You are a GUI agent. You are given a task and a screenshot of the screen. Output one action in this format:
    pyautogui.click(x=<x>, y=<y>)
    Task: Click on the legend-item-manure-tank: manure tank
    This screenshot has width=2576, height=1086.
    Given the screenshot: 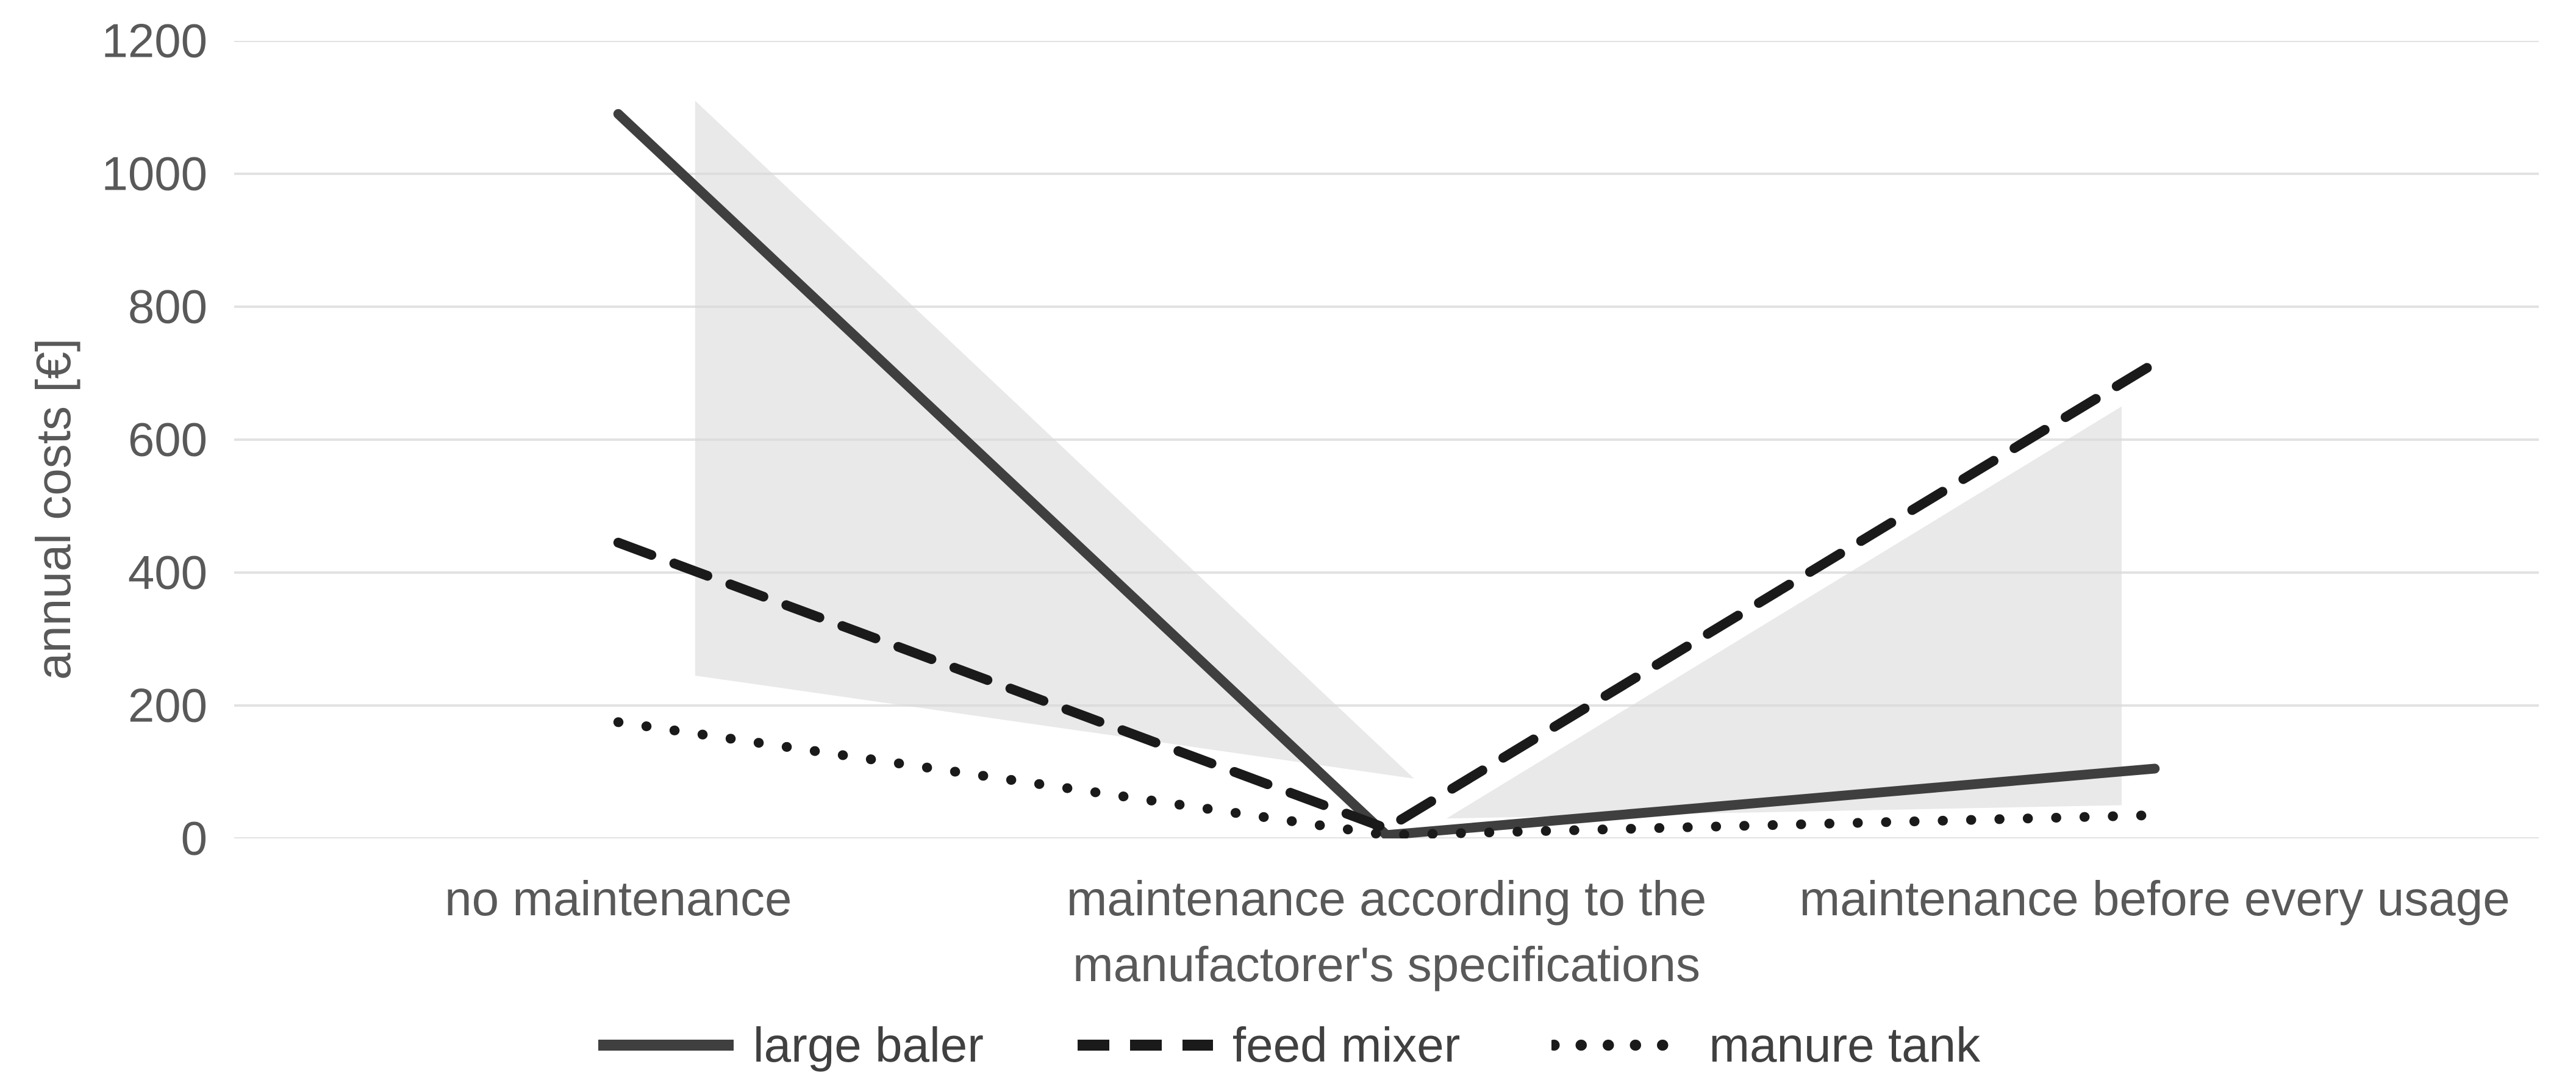 What is the action you would take?
    pyautogui.click(x=1765, y=1045)
    